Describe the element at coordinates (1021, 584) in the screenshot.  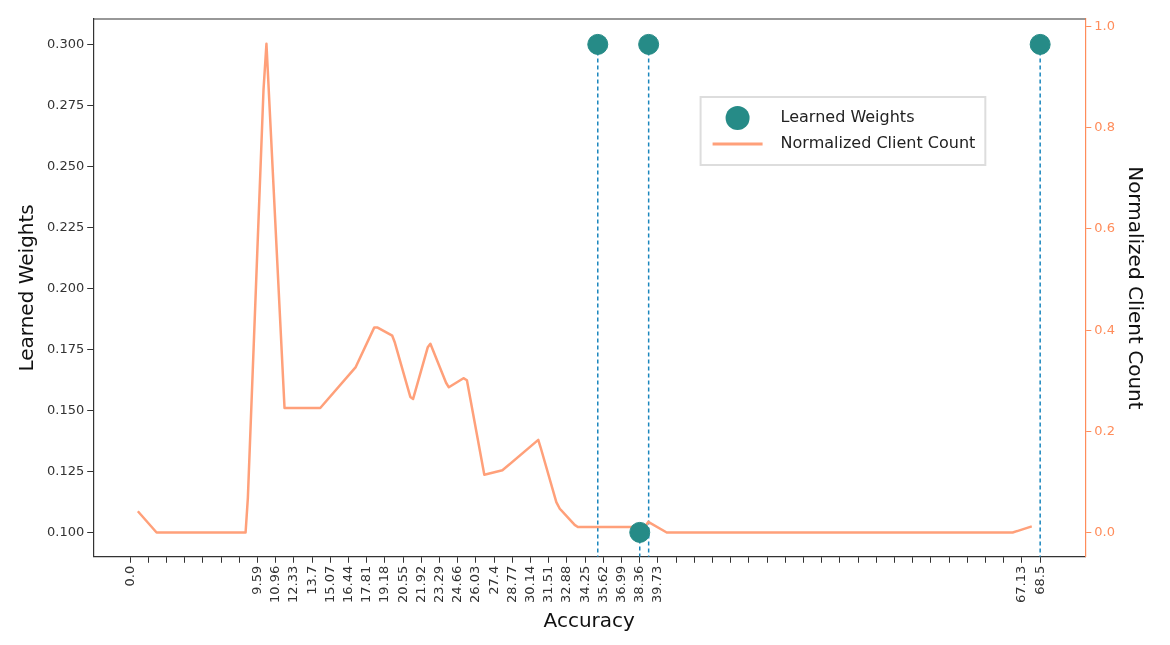
I see `x-tick-label: 67.13` at that location.